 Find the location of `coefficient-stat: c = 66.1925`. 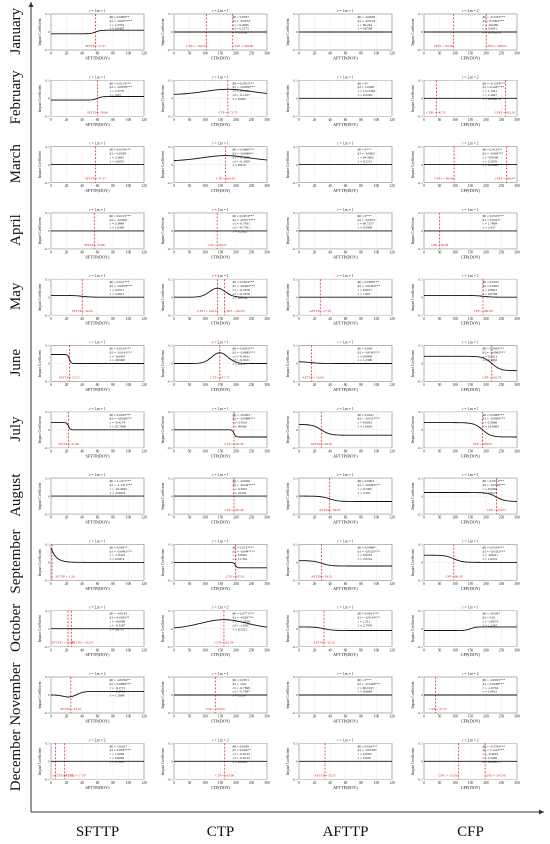

coefficient-stat: c = 66.1925 is located at coordinates (366, 688).